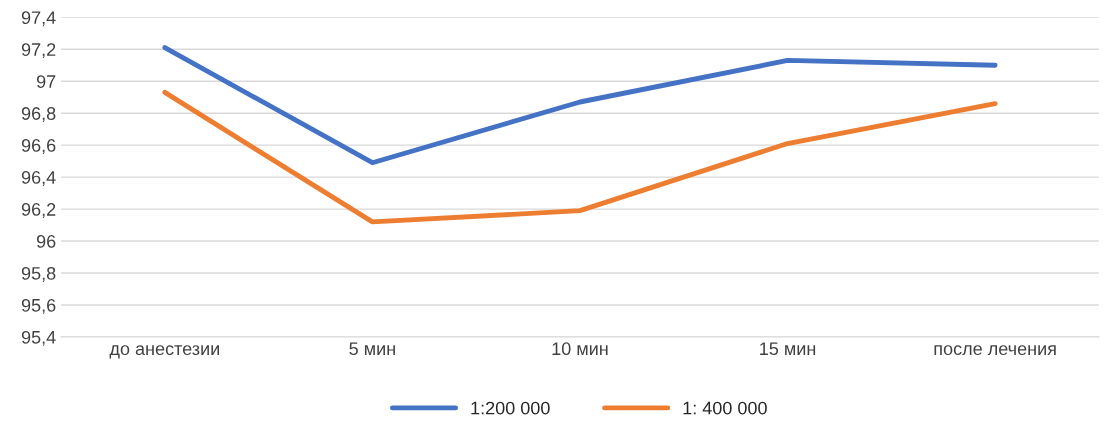 This screenshot has width=1110, height=432. I want to click on x-tick-label: 10 мин, so click(580, 349).